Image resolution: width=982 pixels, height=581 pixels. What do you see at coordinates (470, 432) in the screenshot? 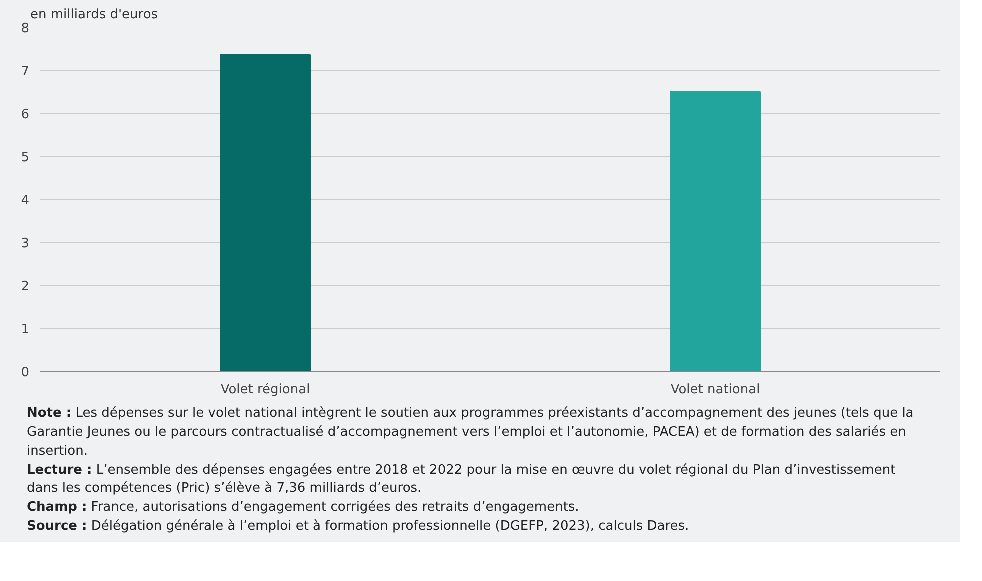
I see `text: Note : Les dépenses sur le volet national intègrent le soutien aux programmes préexistants d’accompagnement des jeunes (tels que la Garantie Jeunes ou le parcours contractualisé d’accompagnement vers l’emploi et l’autonomie, PACEA) et de formation des salariés en insertion.` at bounding box center [470, 432].